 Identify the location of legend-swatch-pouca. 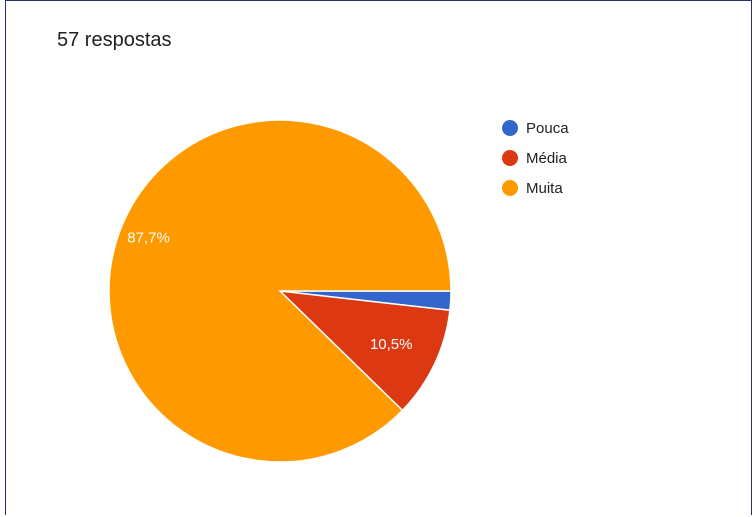
(510, 128).